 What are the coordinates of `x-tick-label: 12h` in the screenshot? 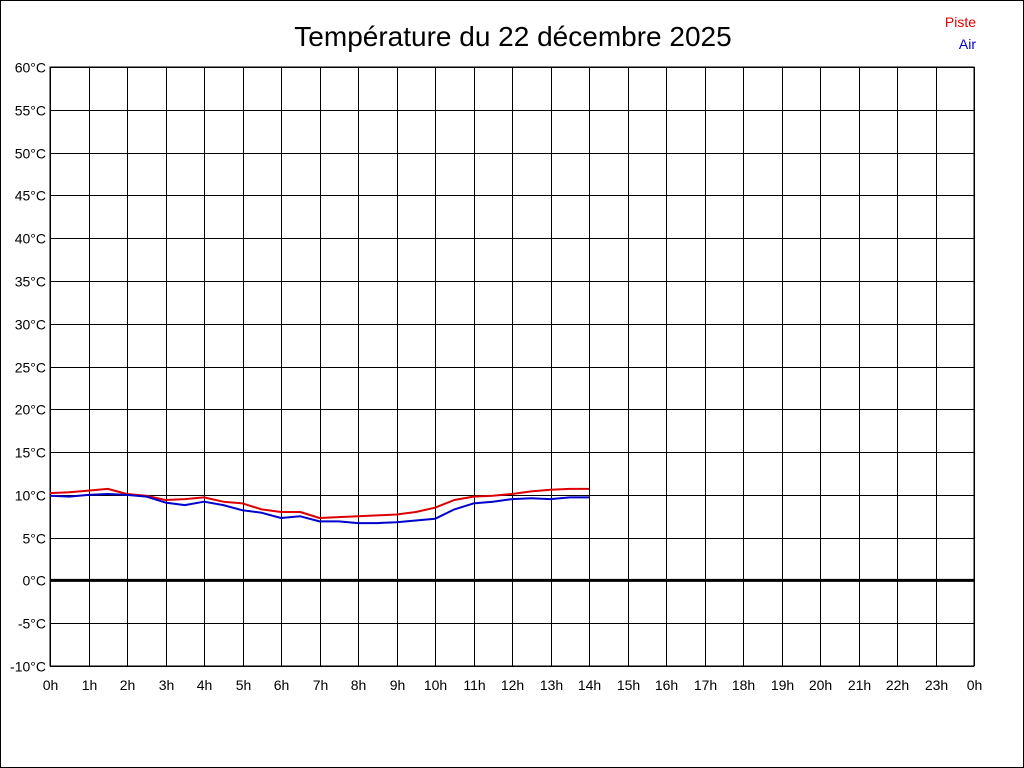 It's located at (512, 685).